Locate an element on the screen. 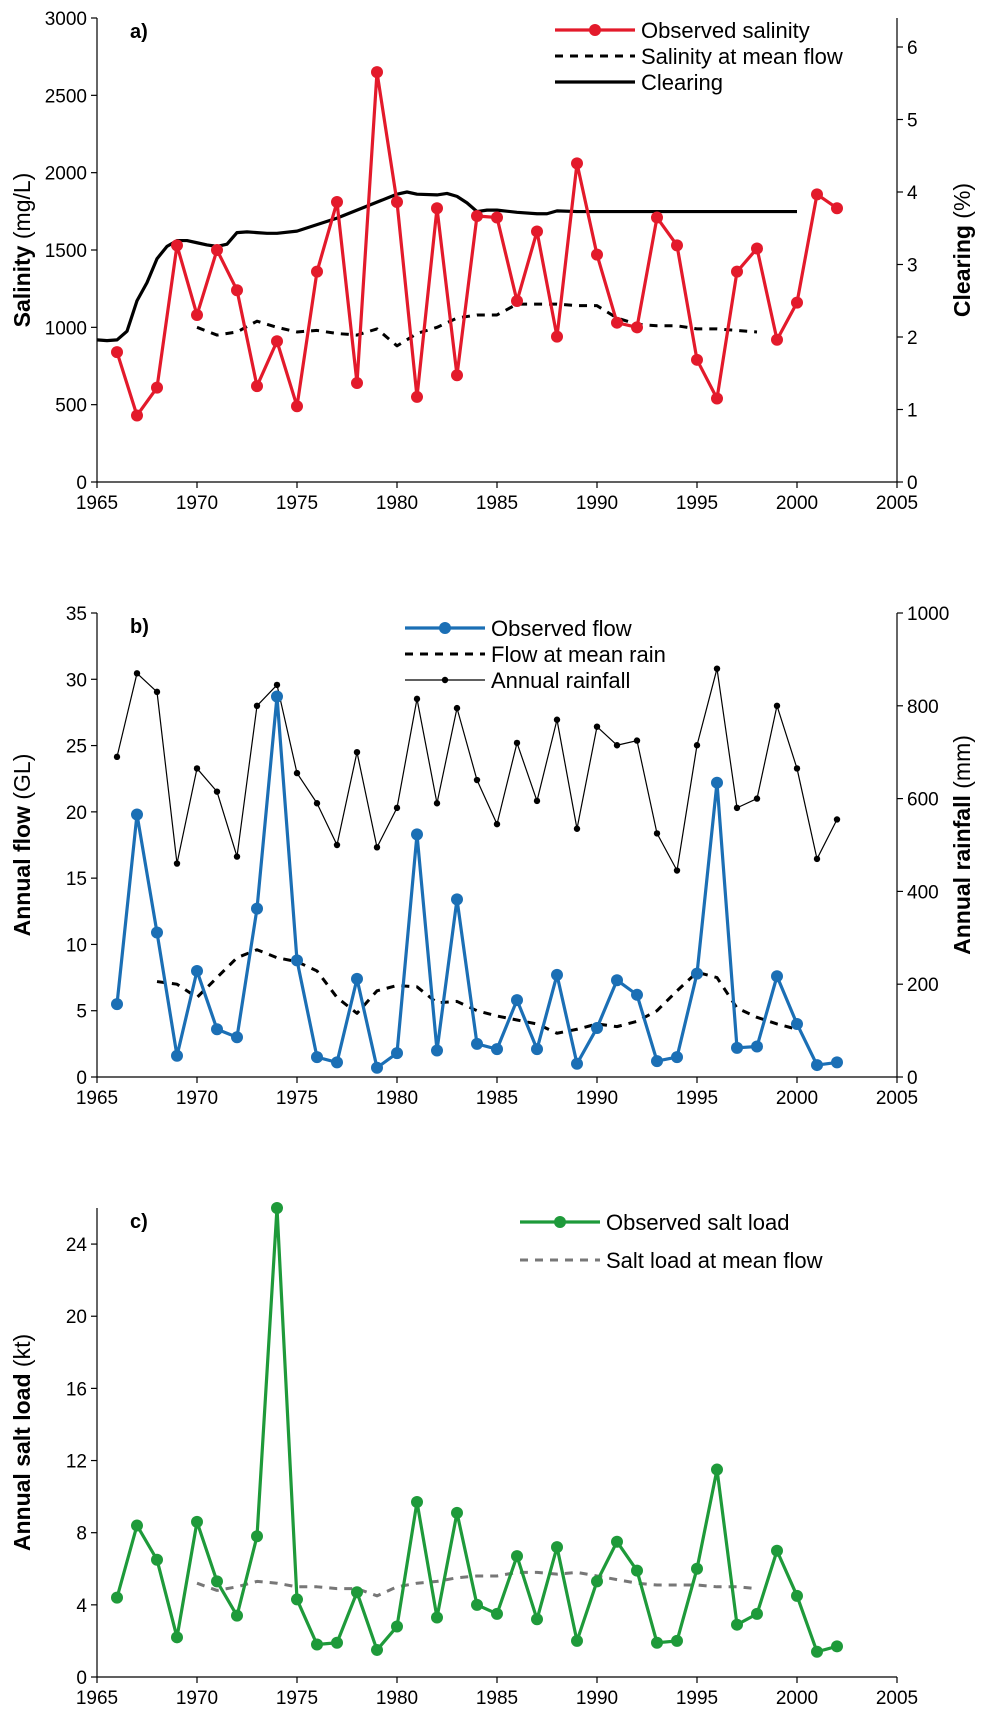  y-left-tick-label: 8 is located at coordinates (81, 1534).